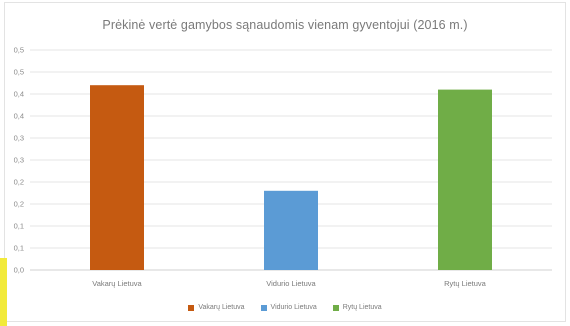 The height and width of the screenshot is (326, 570). I want to click on legend-label: Vidurio Lietuva, so click(293, 307).